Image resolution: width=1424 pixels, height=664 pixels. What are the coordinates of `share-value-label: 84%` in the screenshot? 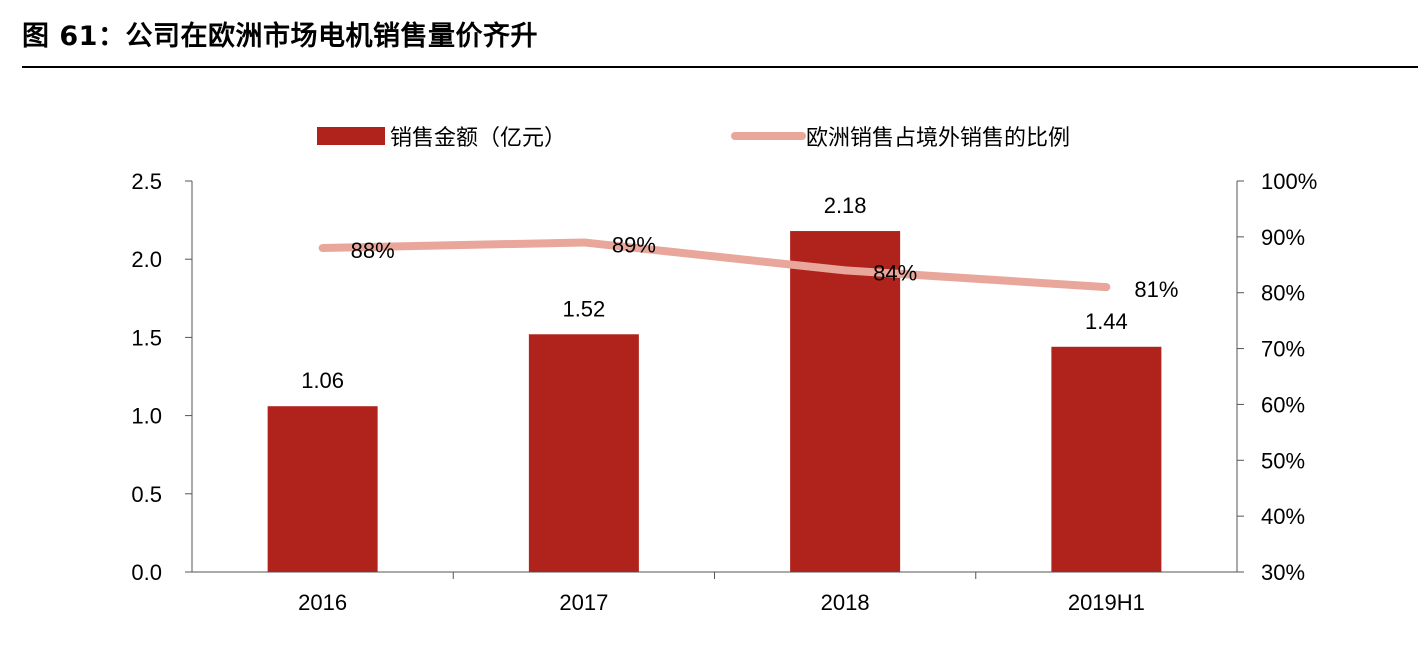 It's located at (895, 272).